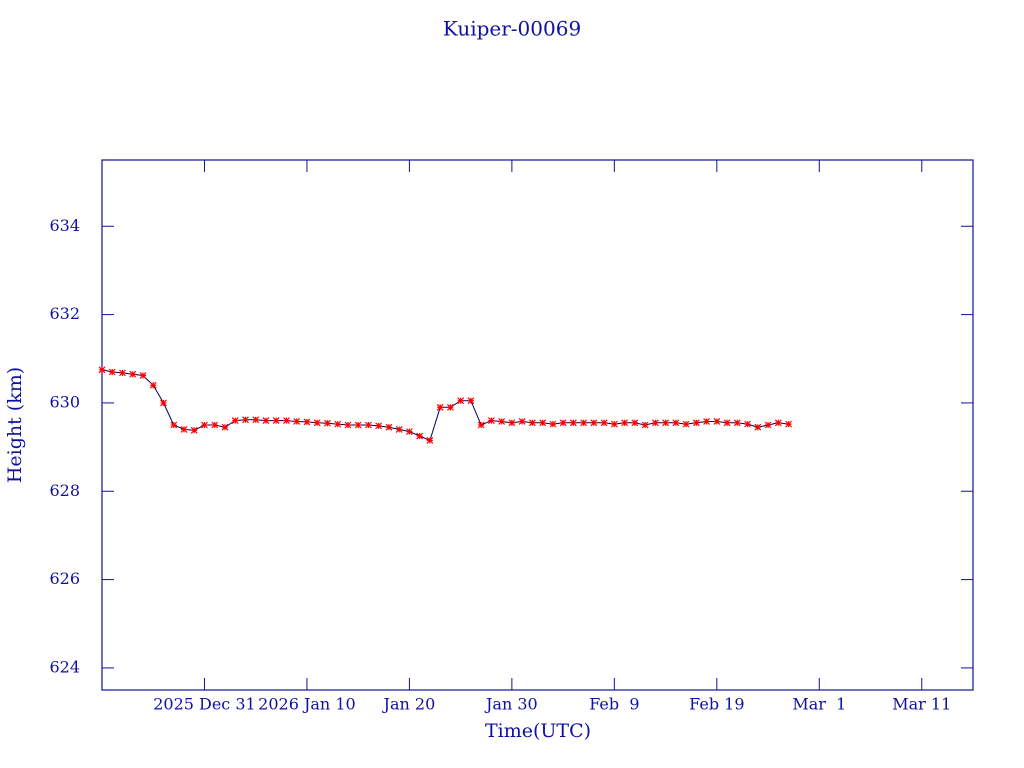 The width and height of the screenshot is (1024, 768). What do you see at coordinates (445, 405) in the screenshot?
I see `data-line` at bounding box center [445, 405].